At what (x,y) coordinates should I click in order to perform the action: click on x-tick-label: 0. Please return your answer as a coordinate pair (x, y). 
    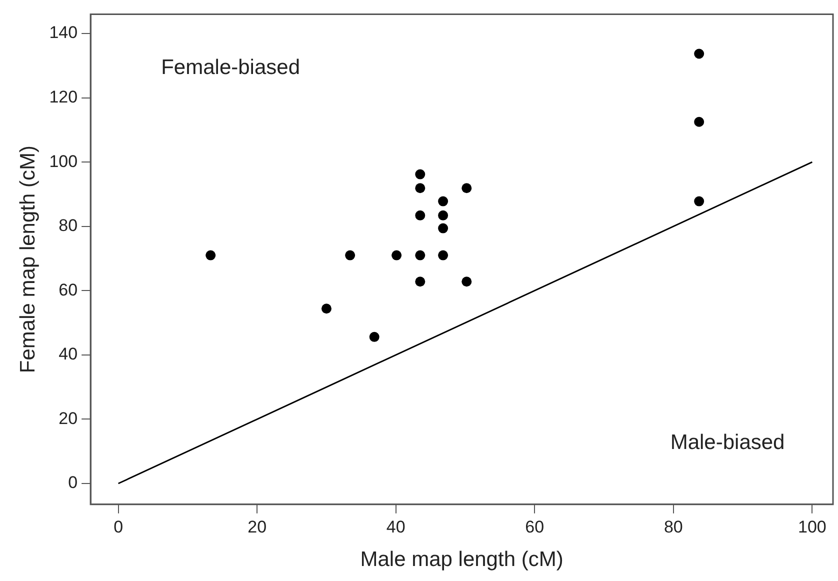
    Looking at the image, I should click on (119, 526).